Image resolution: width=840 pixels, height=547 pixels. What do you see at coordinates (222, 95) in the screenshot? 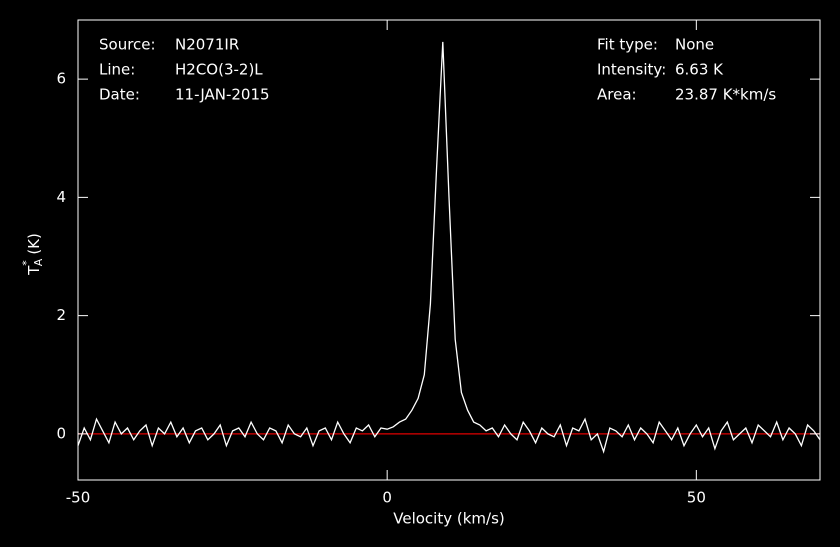
I see `annotation-value: 11-JAN-2015` at bounding box center [222, 95].